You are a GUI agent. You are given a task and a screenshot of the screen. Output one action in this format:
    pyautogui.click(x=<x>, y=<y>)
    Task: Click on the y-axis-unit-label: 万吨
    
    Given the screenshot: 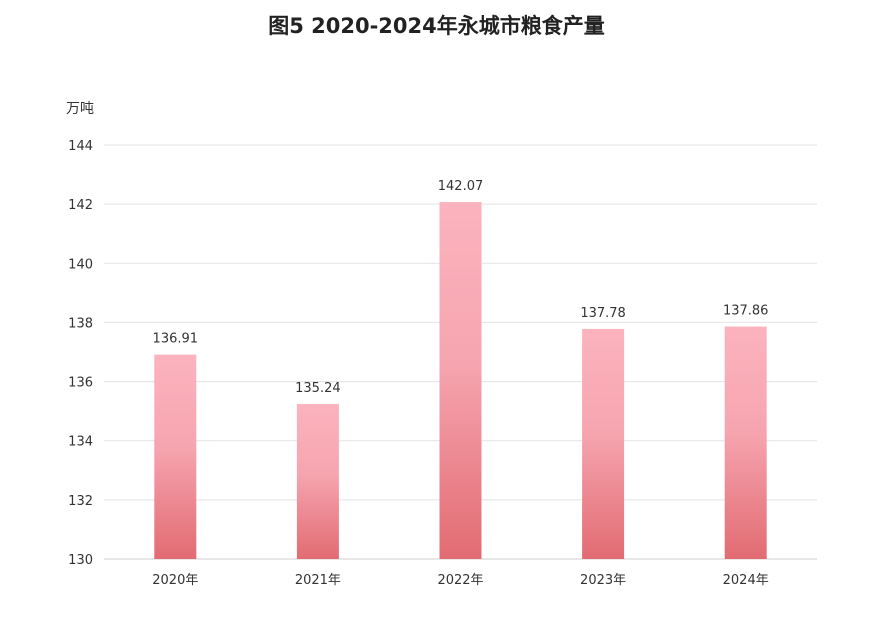 What is the action you would take?
    pyautogui.click(x=80, y=109)
    